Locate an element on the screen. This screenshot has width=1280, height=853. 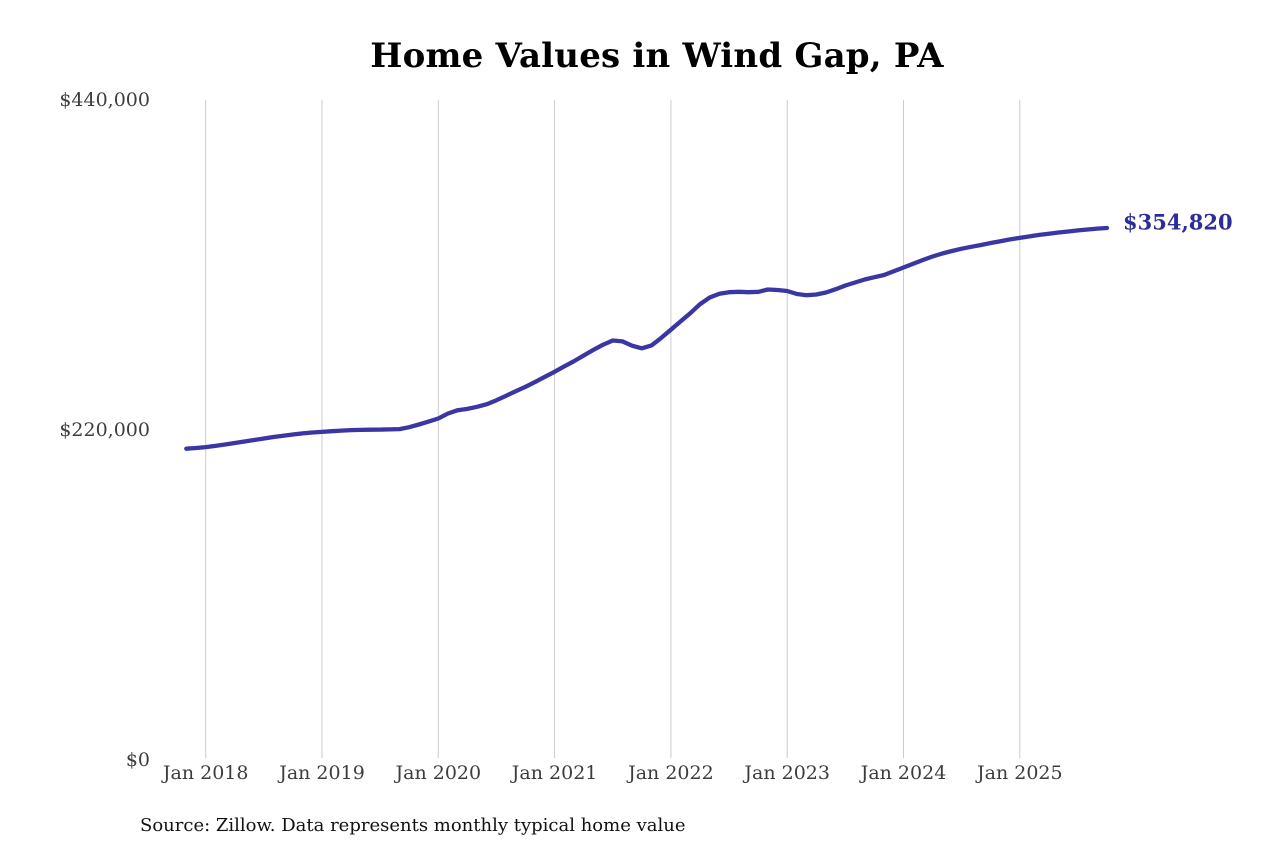
x-tick-label: Jan 2023 is located at coordinates (787, 773).